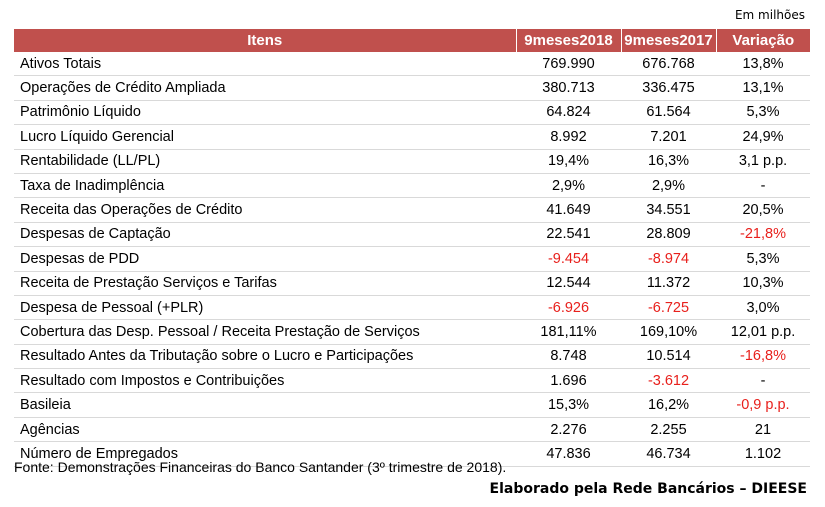  Describe the element at coordinates (668, 357) in the screenshot. I see `value-2017: 10.514` at that location.